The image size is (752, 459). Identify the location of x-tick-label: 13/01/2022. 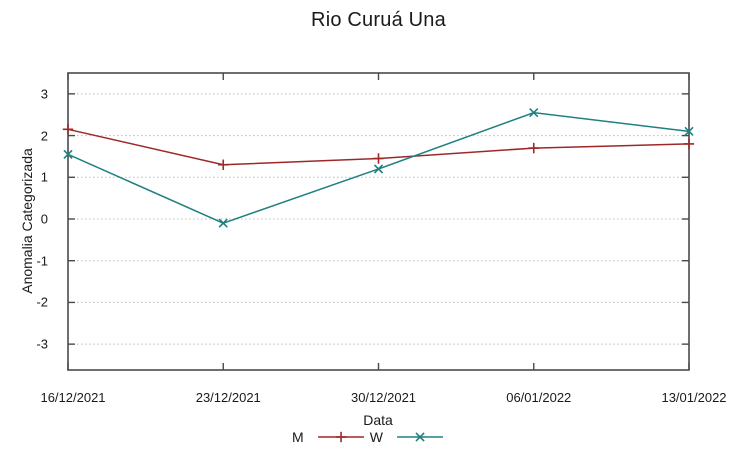
(694, 397).